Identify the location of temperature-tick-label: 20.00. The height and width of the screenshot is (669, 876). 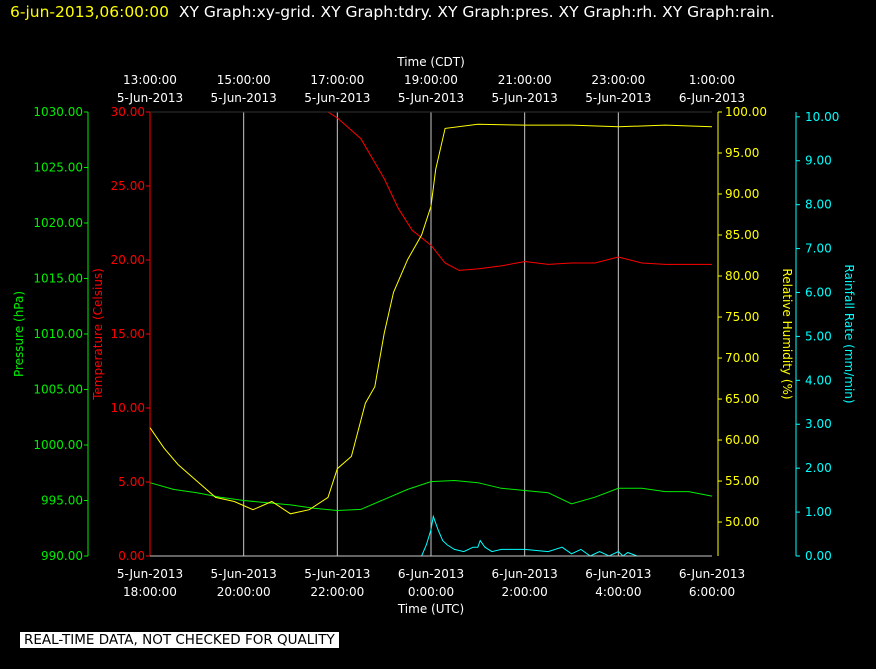
(128, 260).